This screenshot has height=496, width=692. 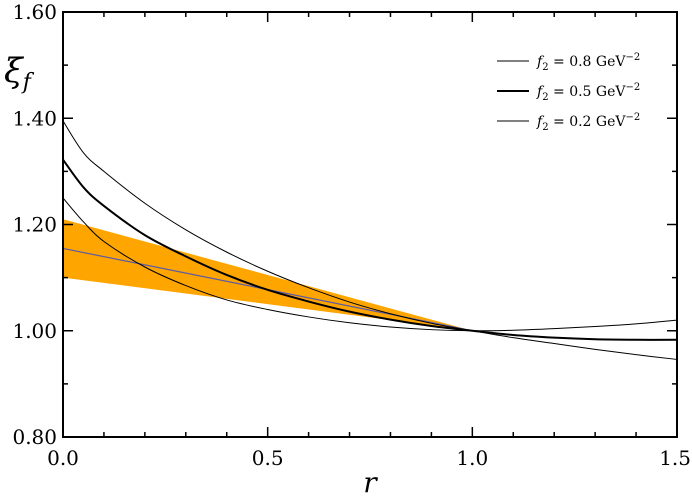 I want to click on legend-label-3: f2 = 0.2 GeV−2, so click(x=588, y=122).